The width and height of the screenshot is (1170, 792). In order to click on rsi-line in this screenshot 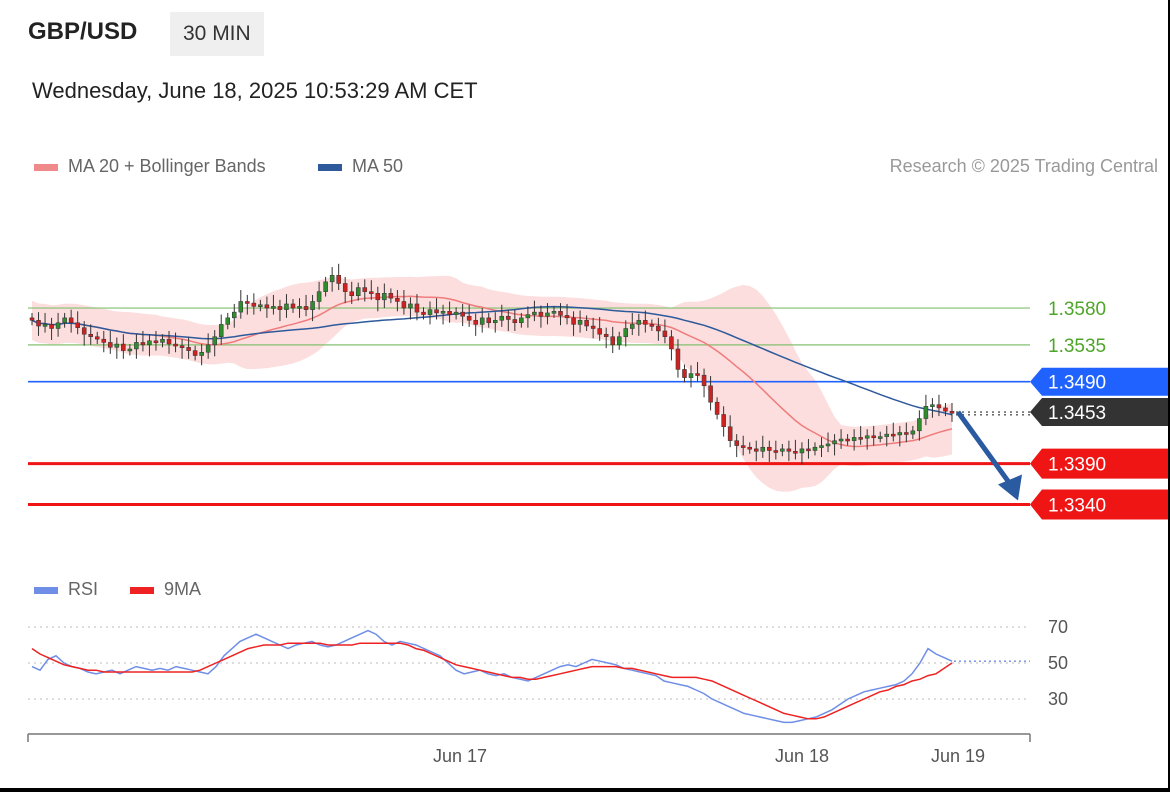, I will do `click(492, 676)`.